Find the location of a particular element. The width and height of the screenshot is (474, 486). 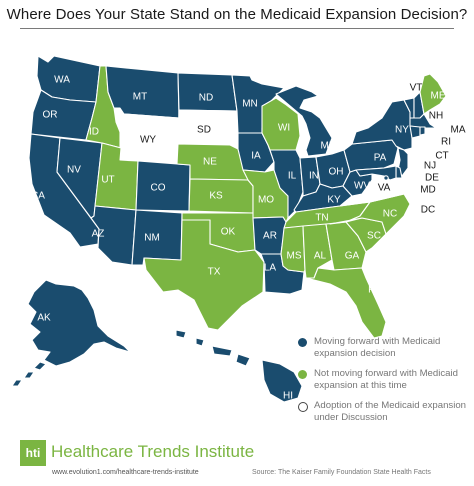

state-label-DC: DC is located at coordinates (428, 210).